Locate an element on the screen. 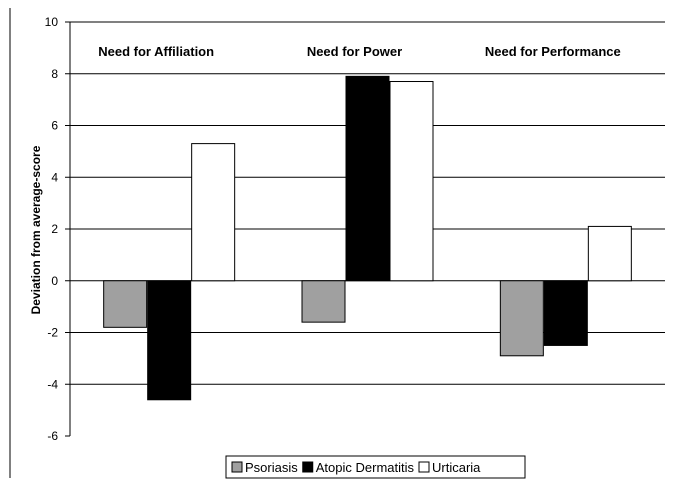 Image resolution: width=678 pixels, height=485 pixels. y-tick-label: -4 is located at coordinates (52, 384).